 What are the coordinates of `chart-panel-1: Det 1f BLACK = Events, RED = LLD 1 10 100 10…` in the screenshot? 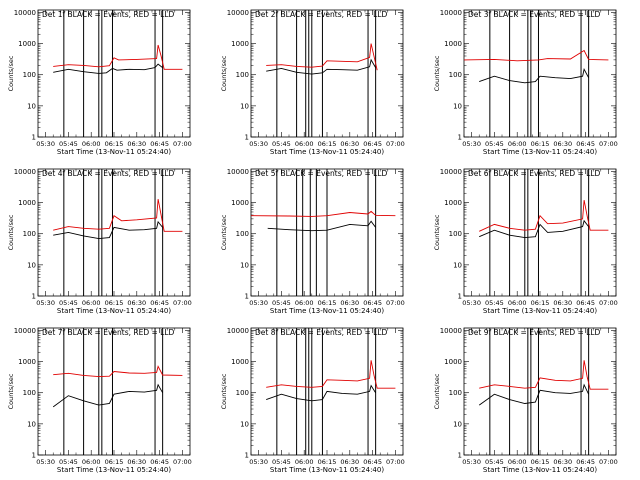 It's located at (99, 82).